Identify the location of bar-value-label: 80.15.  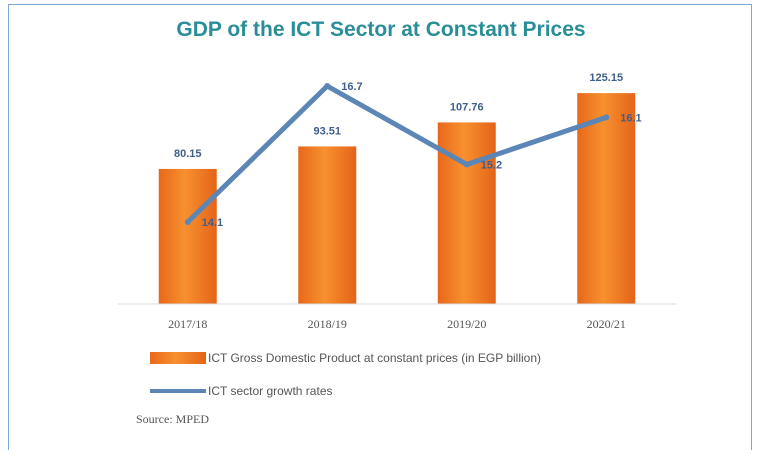
(188, 154).